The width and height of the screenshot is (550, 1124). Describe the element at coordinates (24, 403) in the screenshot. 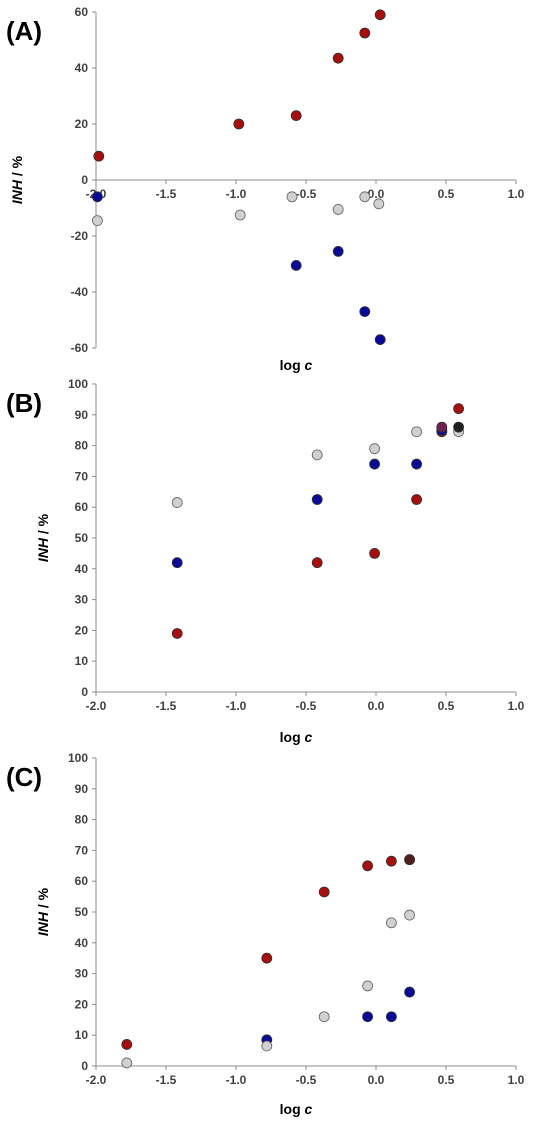

I see `panel-label: (B)` at that location.